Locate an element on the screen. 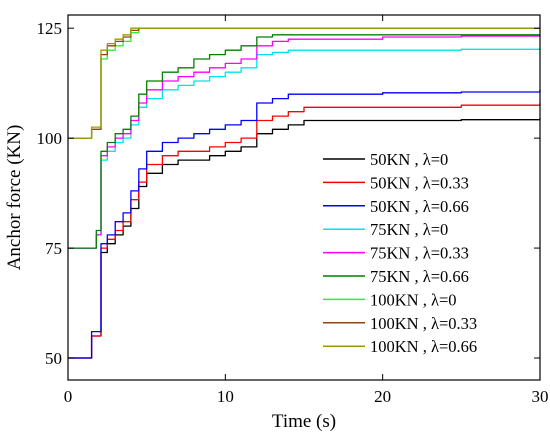  legend-label: 75KN , λ=0.33 is located at coordinates (419, 253).